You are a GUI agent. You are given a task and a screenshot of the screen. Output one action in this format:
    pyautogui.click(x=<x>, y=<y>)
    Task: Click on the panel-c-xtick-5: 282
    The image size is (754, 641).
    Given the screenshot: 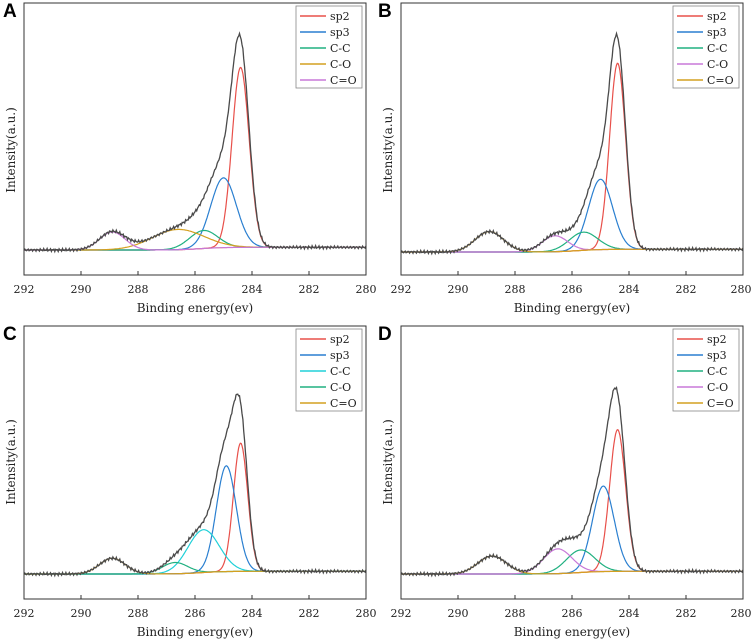 What is the action you would take?
    pyautogui.click(x=309, y=613)
    